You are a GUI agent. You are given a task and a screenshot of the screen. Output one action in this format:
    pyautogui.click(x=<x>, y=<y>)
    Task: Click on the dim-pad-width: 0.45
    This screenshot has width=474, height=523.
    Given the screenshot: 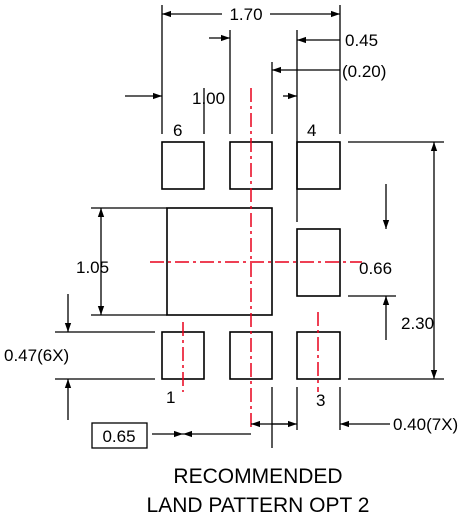 What is the action you would take?
    pyautogui.click(x=361, y=40)
    